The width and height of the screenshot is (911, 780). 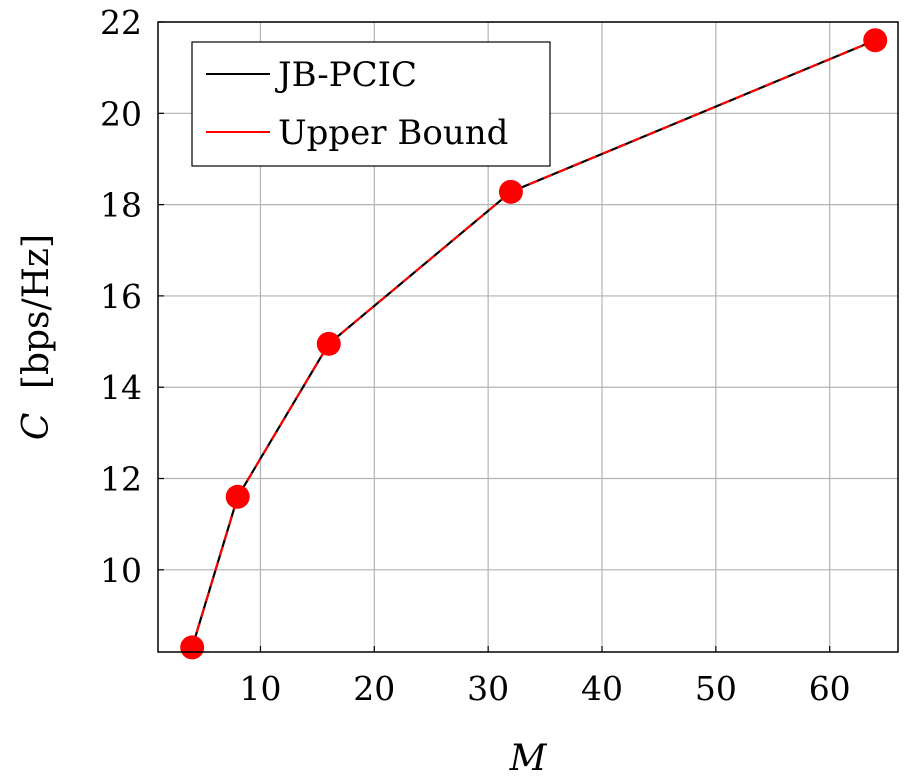 I want to click on legend-label-jb-pcic: JB-PCIC, so click(x=346, y=75).